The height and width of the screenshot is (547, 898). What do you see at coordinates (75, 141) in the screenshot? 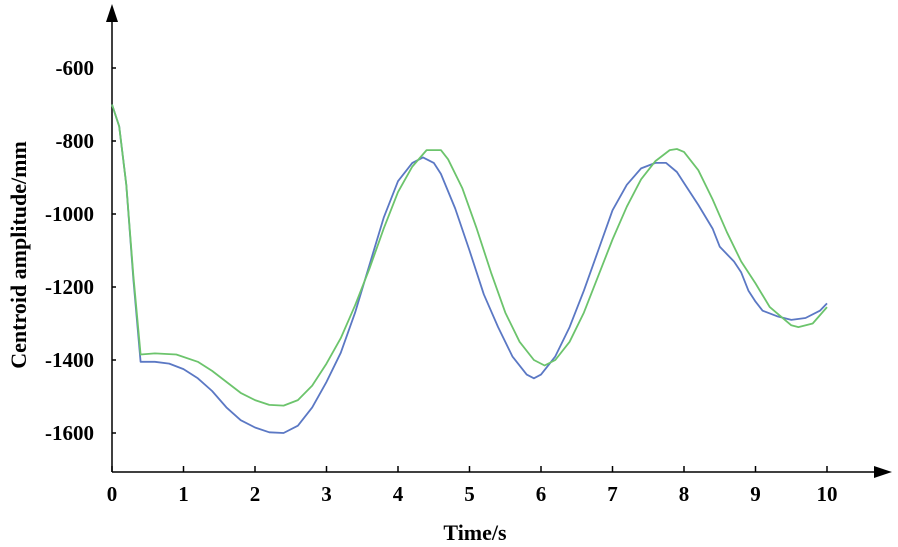
I see `y-tick-label: -800` at bounding box center [75, 141].